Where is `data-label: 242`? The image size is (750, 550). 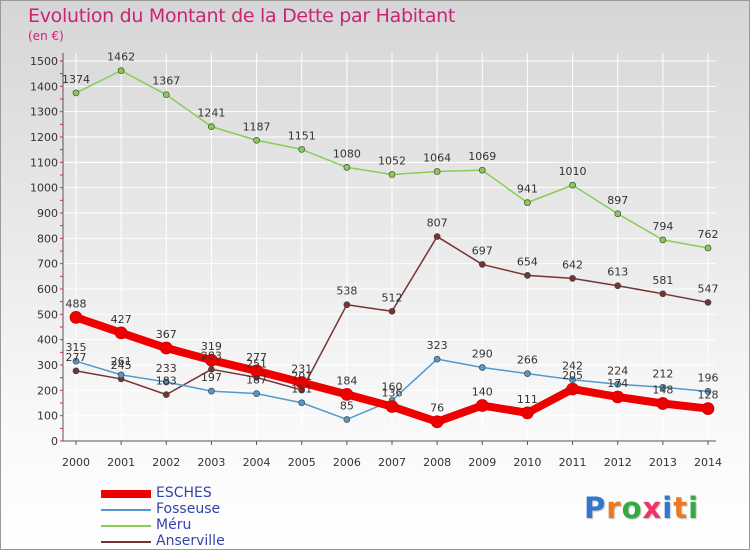
data-label: 242 is located at coordinates (572, 366).